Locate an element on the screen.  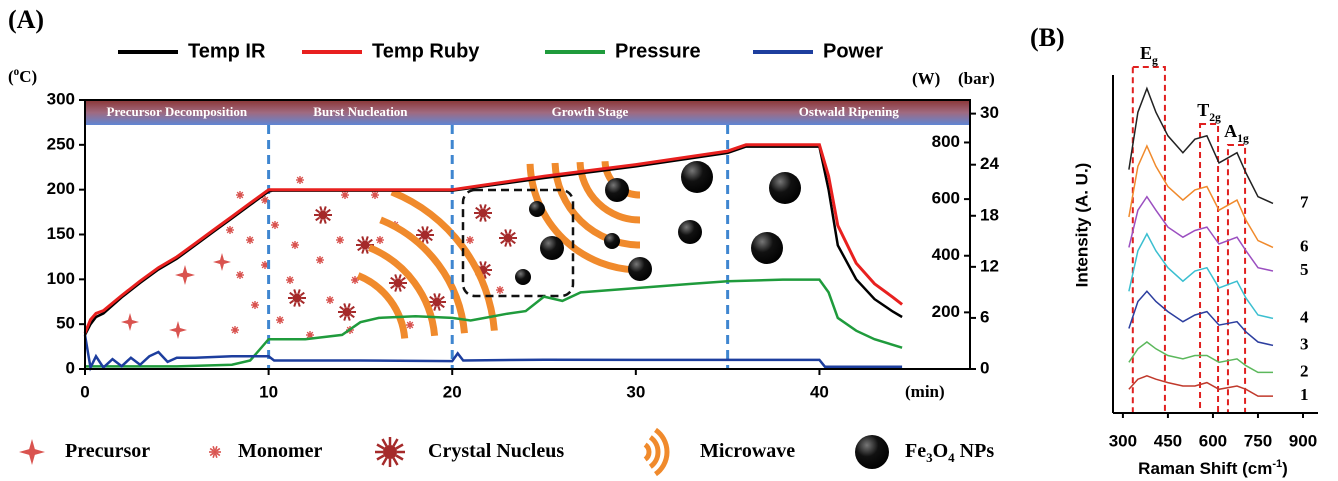
x-tick-label: 30 is located at coordinates (635, 391).